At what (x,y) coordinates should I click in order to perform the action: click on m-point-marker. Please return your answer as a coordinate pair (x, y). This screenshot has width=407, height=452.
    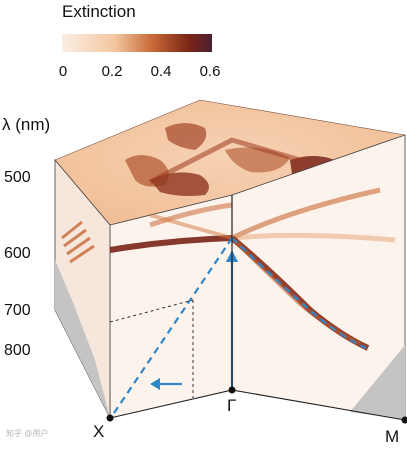
    Looking at the image, I should click on (404, 420).